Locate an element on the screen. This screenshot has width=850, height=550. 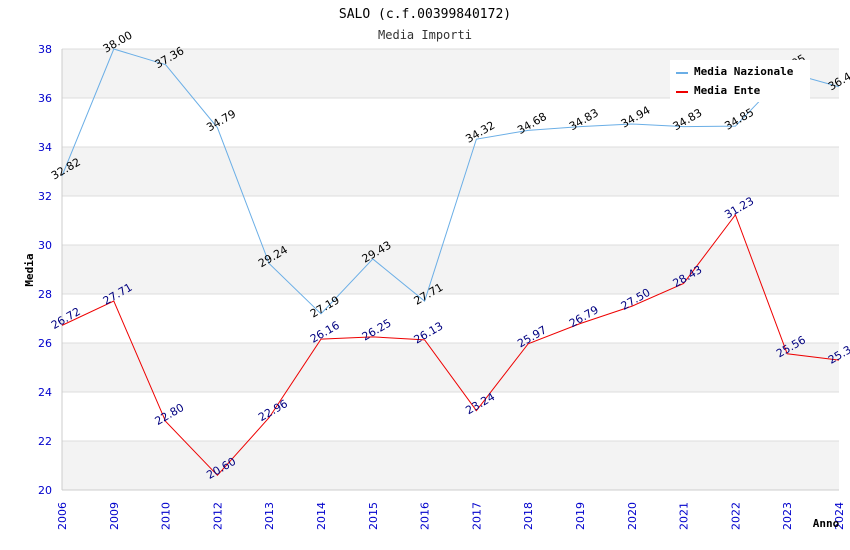
legend: Media Nazionale Media Ente is located at coordinates (740, 81).